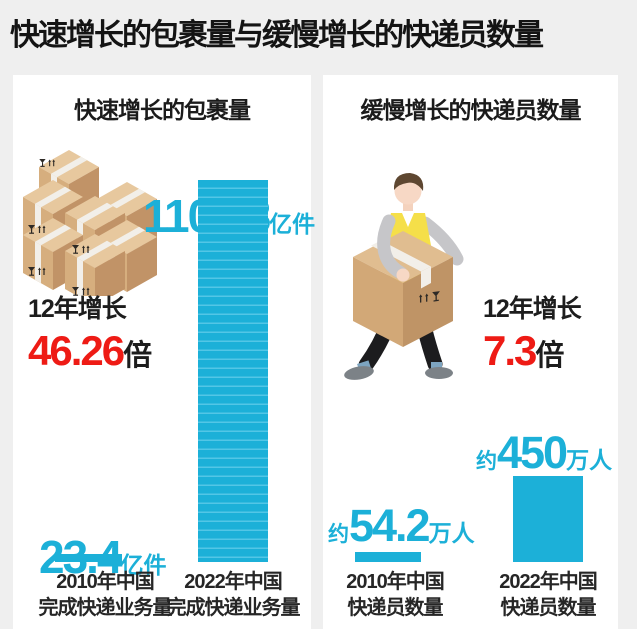 This screenshot has height=629, width=637. Describe the element at coordinates (88, 558) in the screenshot. I see `bar-parcel-volume-2010` at that location.